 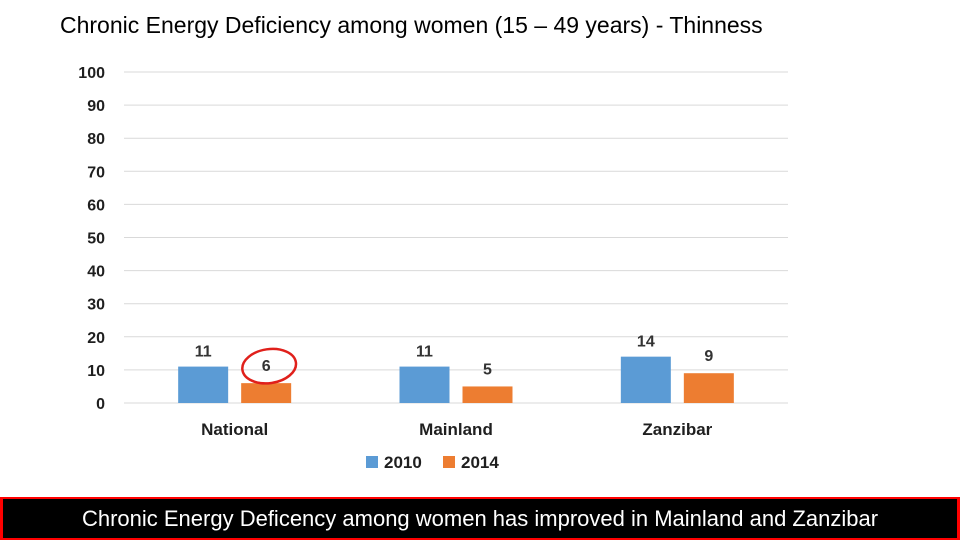 What do you see at coordinates (454, 356) in the screenshot?
I see `data-labels: 11 6 11 5 14 9` at bounding box center [454, 356].